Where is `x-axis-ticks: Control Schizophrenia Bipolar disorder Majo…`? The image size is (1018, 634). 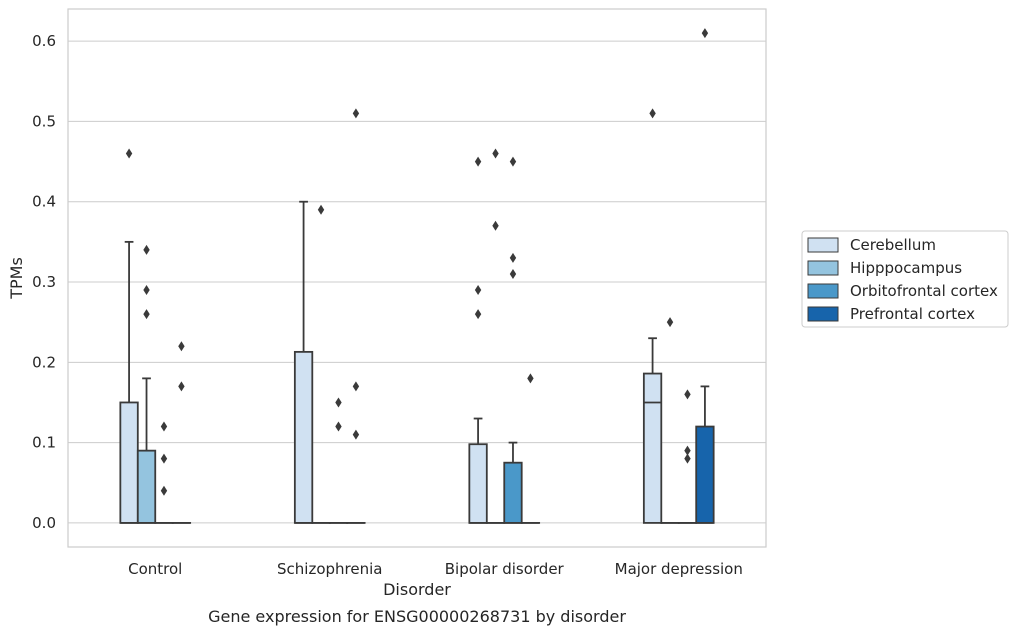 x-axis-ticks: Control Schizophrenia Bipolar disorder Majo… is located at coordinates (435, 569).